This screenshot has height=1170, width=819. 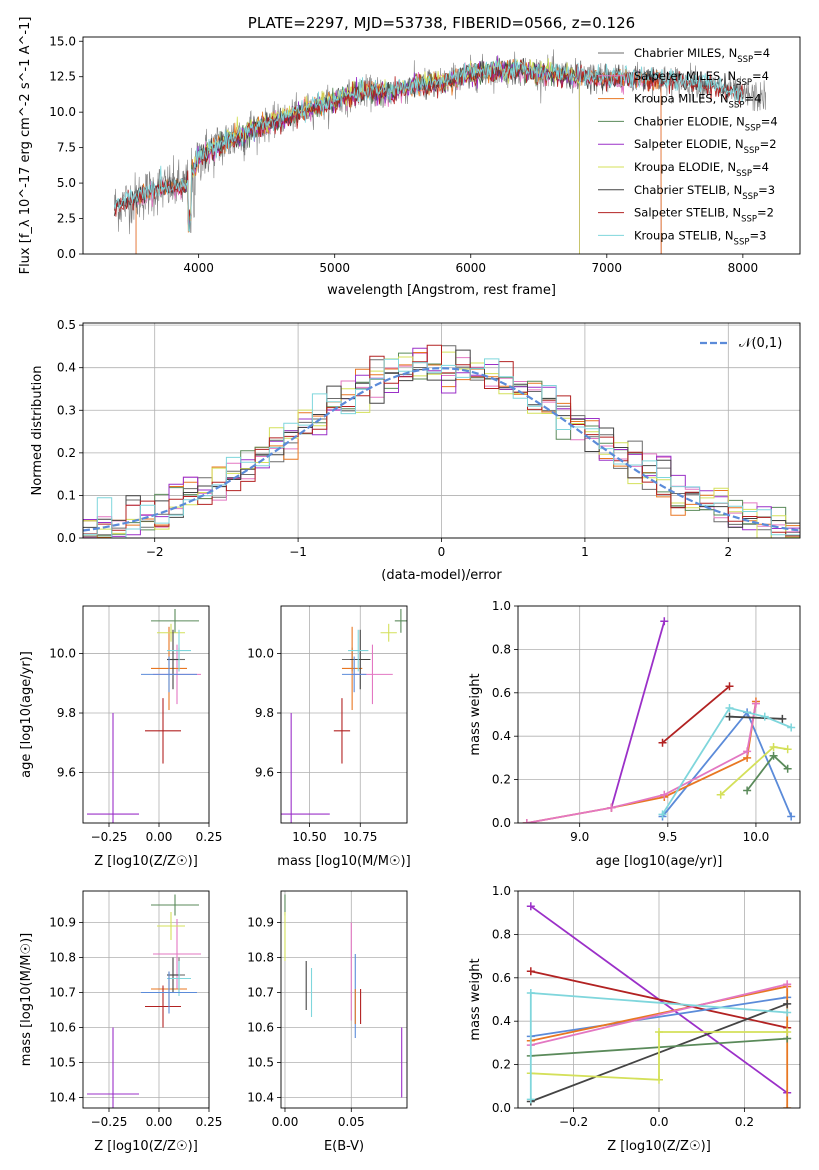 I want to click on y-tick-label: 12.5, so click(x=62, y=77).